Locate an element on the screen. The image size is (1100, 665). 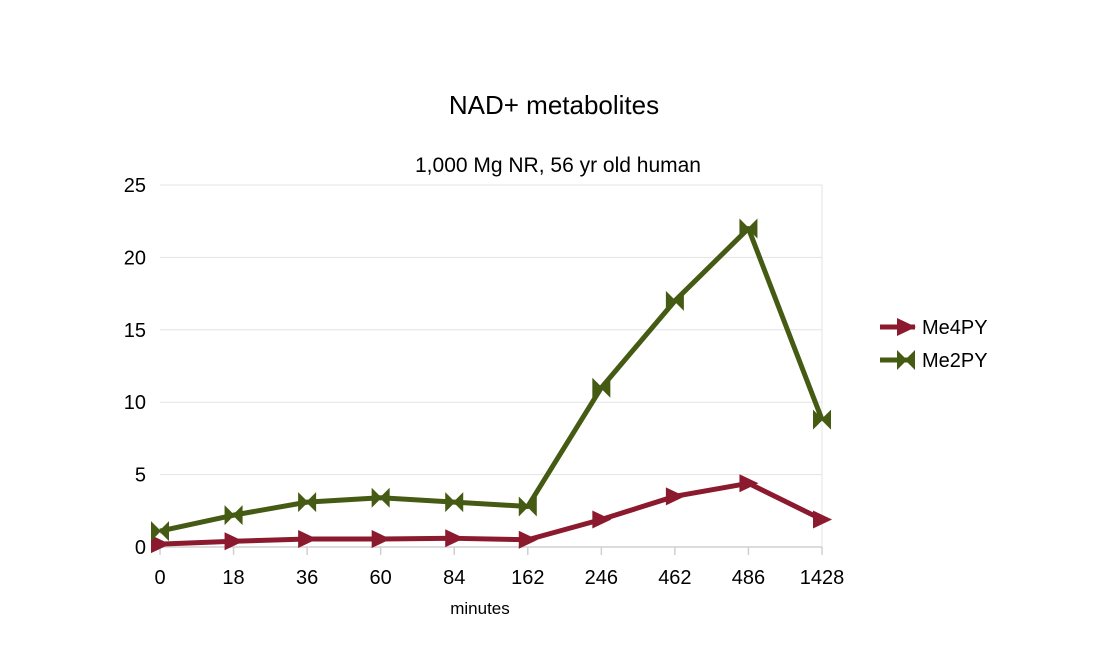
y-tick-label: 0 is located at coordinates (140, 548).